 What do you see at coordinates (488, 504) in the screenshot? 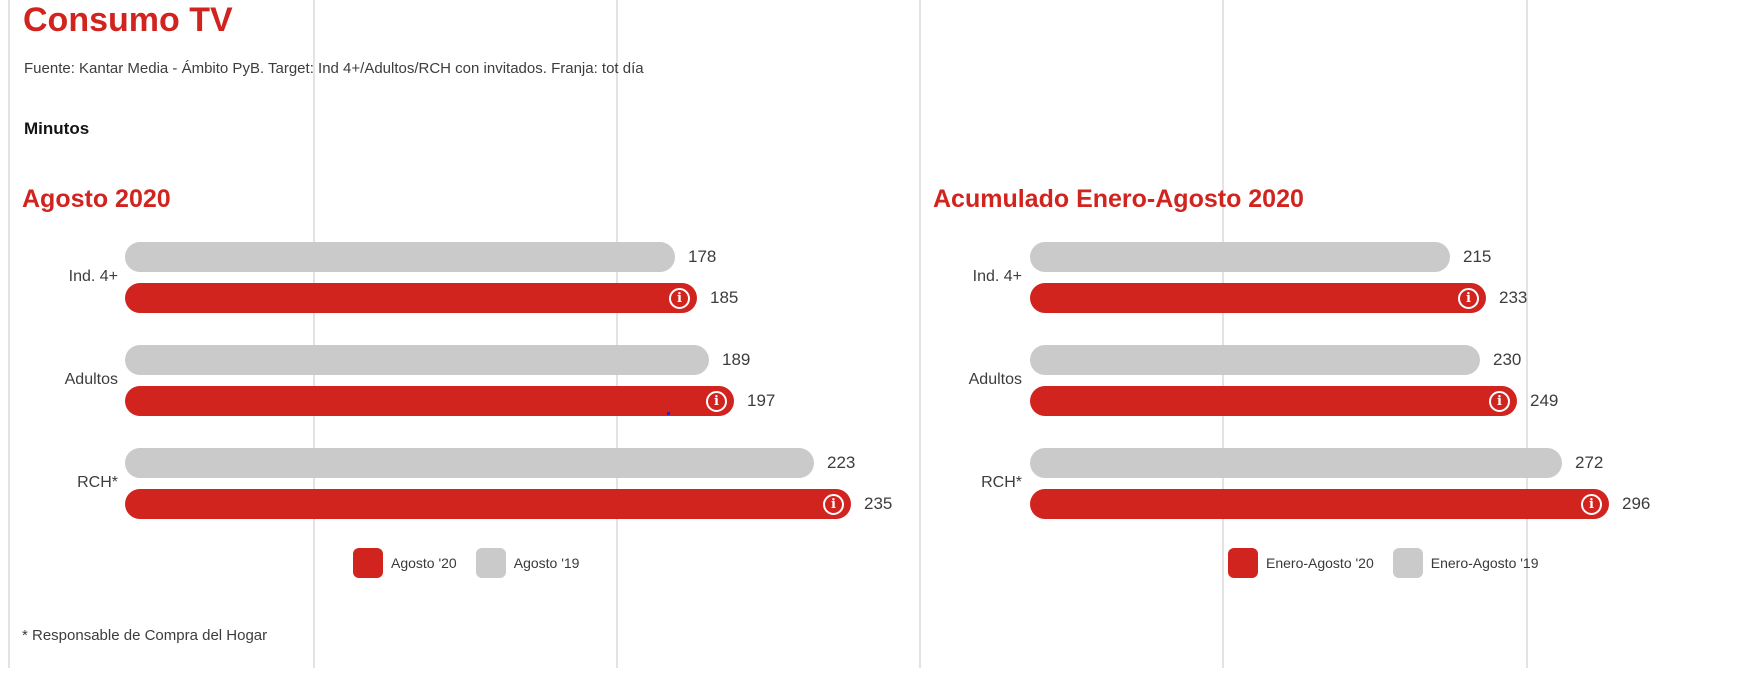
I see `bar-agosto-20-rch-: i` at bounding box center [488, 504].